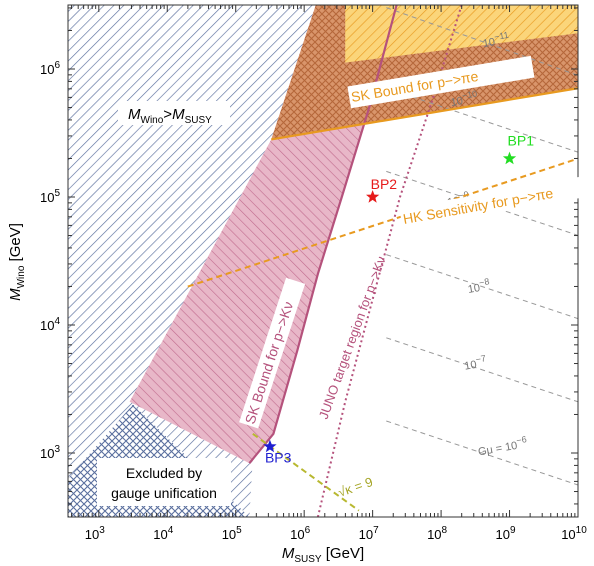 The height and width of the screenshot is (566, 594). I want to click on region-sk-pie-band, so click(461, 34).